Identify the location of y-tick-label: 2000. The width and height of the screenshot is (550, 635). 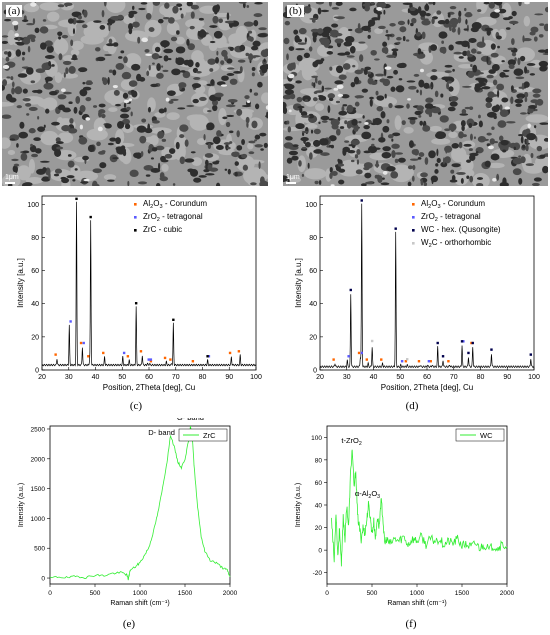
(38, 459).